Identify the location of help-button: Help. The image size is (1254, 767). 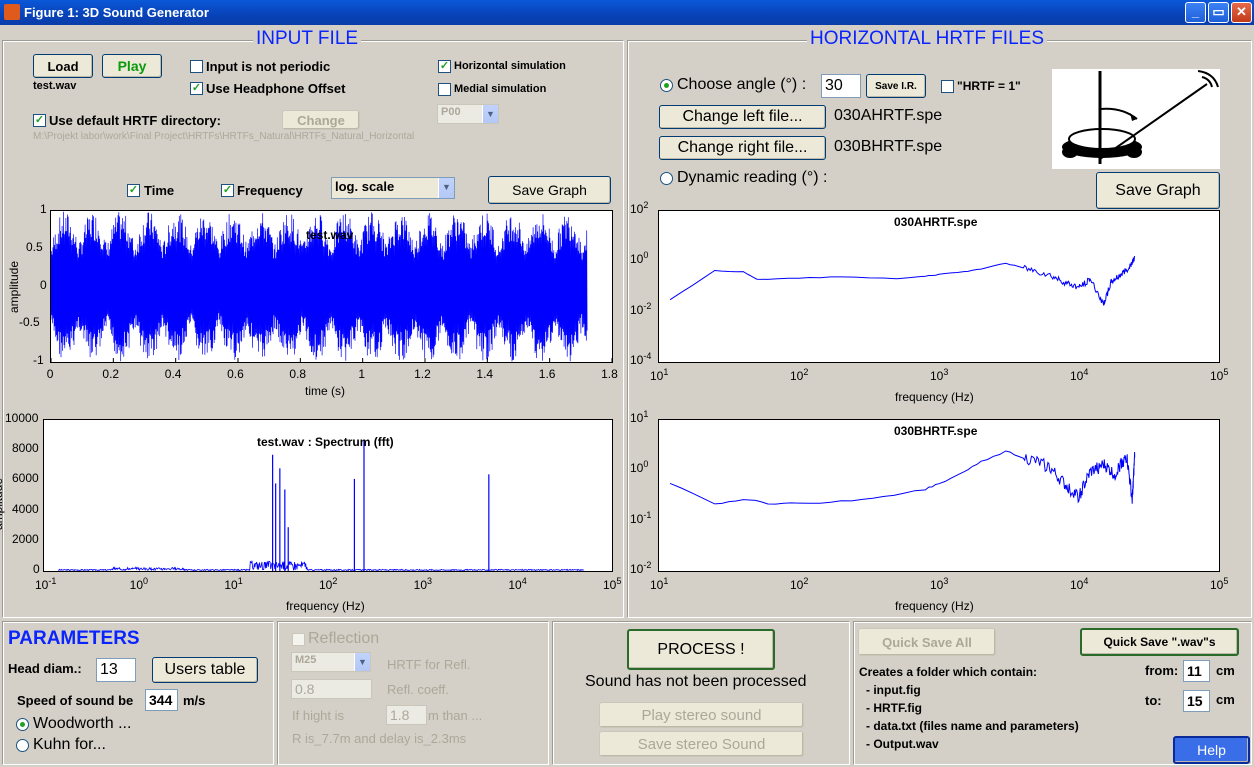
(1211, 750).